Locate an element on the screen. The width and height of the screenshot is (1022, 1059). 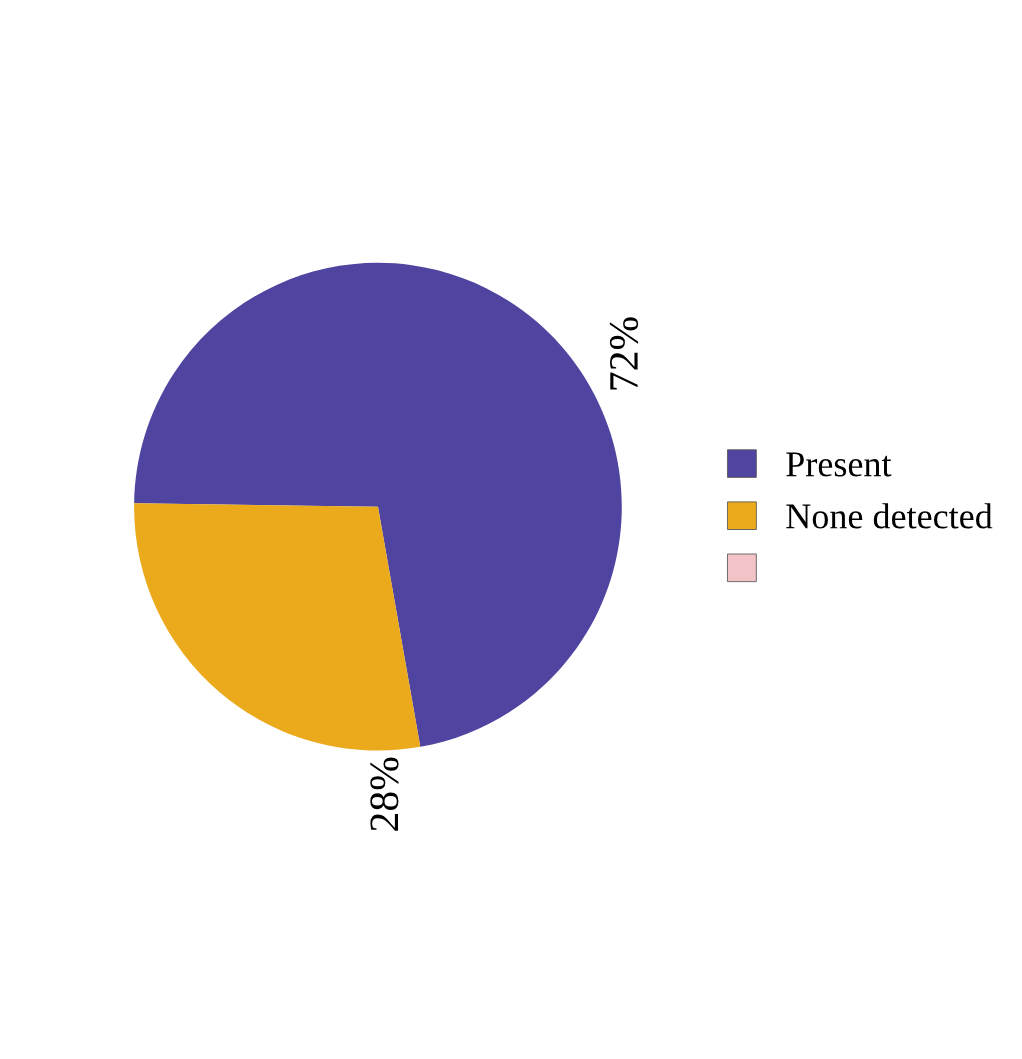
legend-label: Present is located at coordinates (839, 464).